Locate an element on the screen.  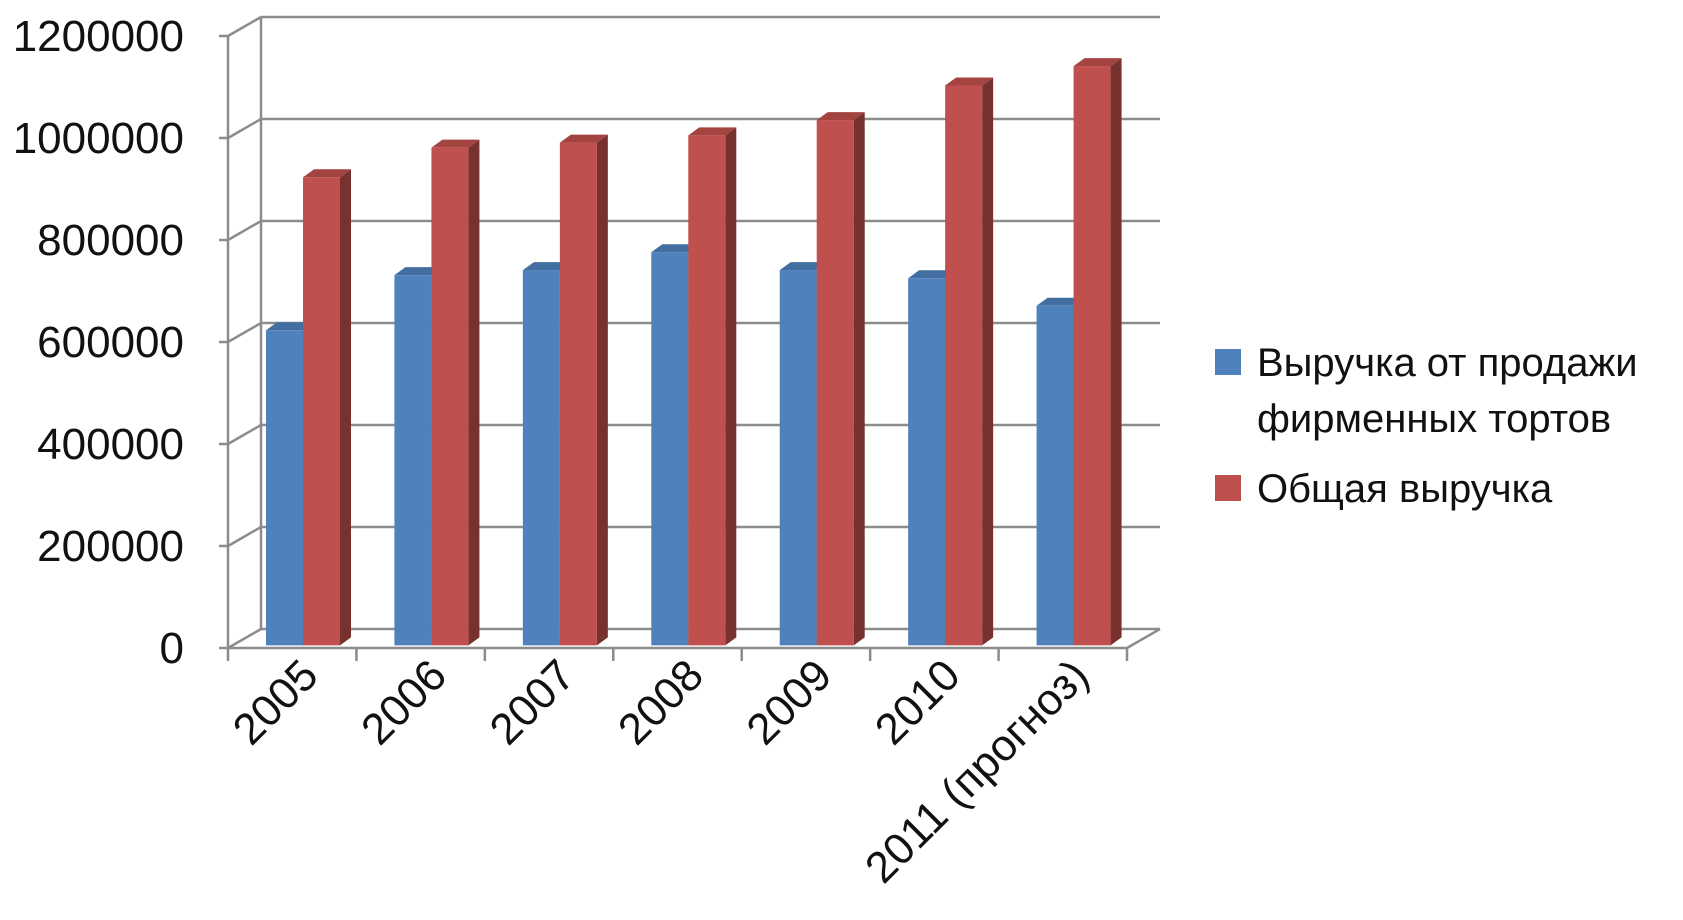
x-tick-label: 2011 (прогноз) is located at coordinates (977, 771).